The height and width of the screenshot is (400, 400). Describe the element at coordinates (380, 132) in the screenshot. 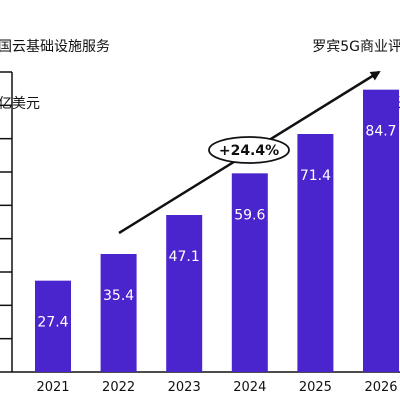

I see `bar-value-label: 84.7` at that location.